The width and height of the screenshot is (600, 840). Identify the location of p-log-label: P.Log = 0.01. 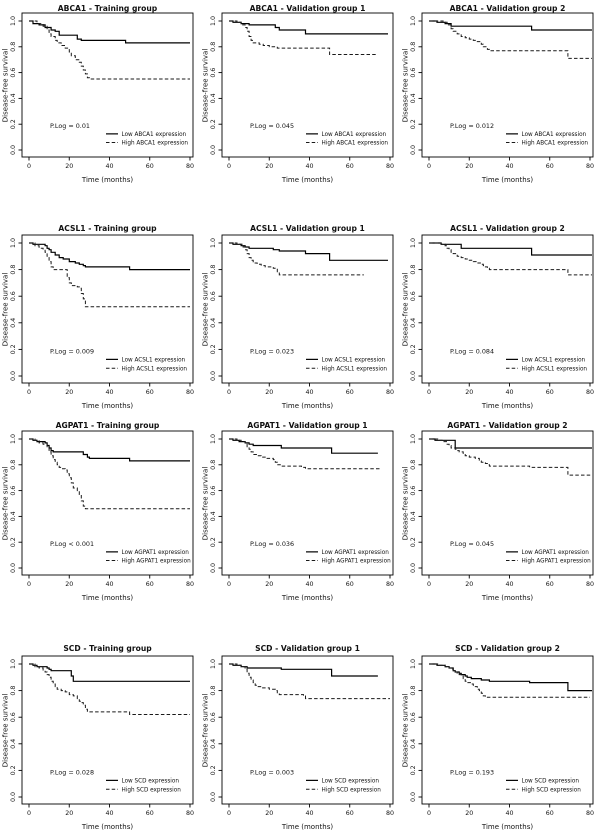
(70, 126).